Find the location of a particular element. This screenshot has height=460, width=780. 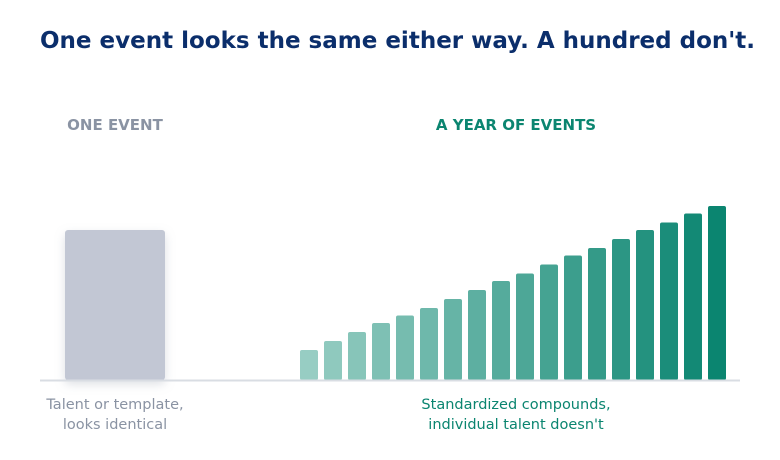

one-event-caption-line-1: Talent or template, is located at coordinates (115, 405).